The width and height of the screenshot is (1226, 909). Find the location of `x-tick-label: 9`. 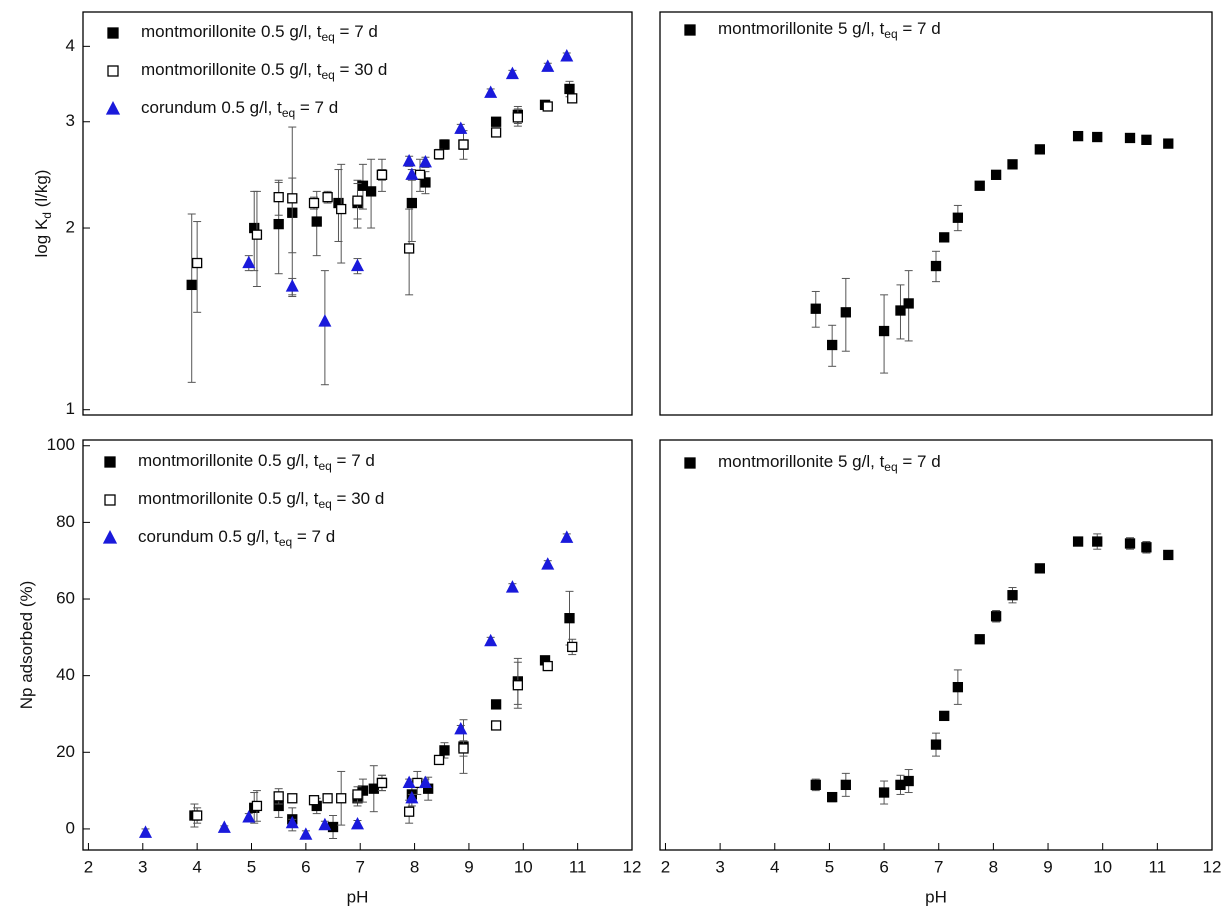

x-tick-label: 9 is located at coordinates (1047, 866).